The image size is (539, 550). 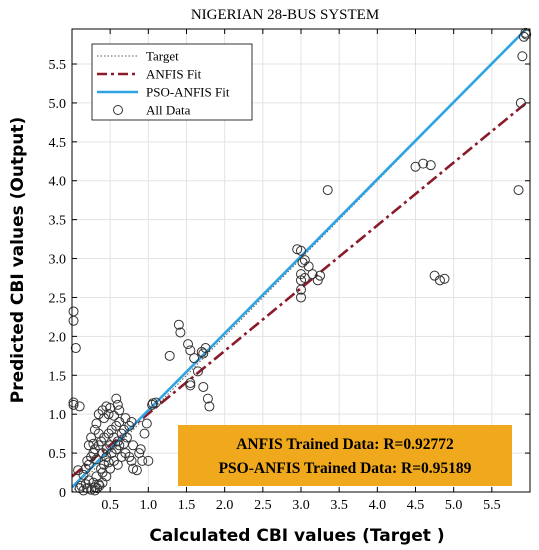 What do you see at coordinates (454, 505) in the screenshot?
I see `x-tick-label: 5.0` at bounding box center [454, 505].